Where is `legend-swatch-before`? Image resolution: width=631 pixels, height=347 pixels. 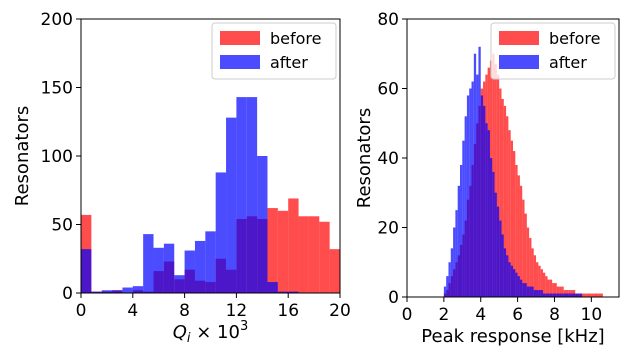
legend-swatch-before is located at coordinates (519, 38).